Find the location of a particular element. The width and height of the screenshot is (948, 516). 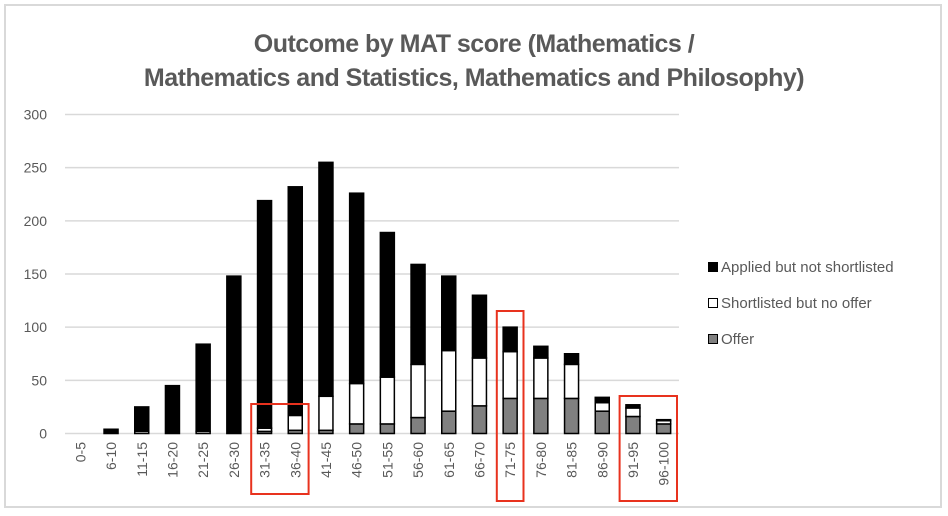

x-tick-label: 51-55 is located at coordinates (387, 460).